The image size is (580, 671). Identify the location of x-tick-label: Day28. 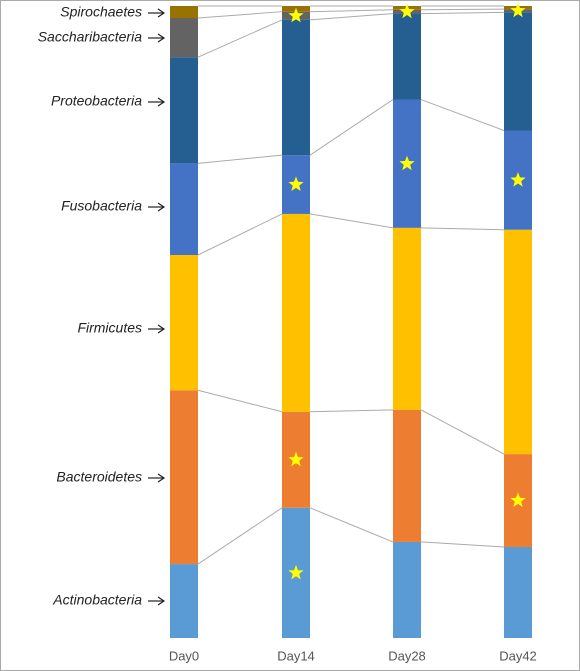
(407, 655).